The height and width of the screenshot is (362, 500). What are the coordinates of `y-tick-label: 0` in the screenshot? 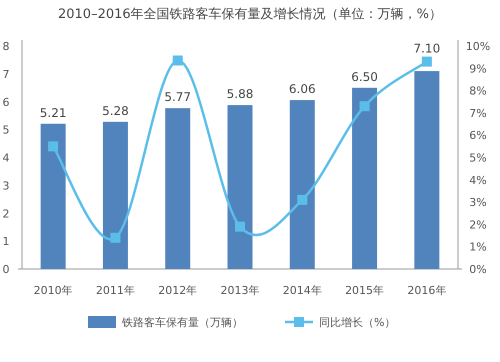 It's located at (6, 269).